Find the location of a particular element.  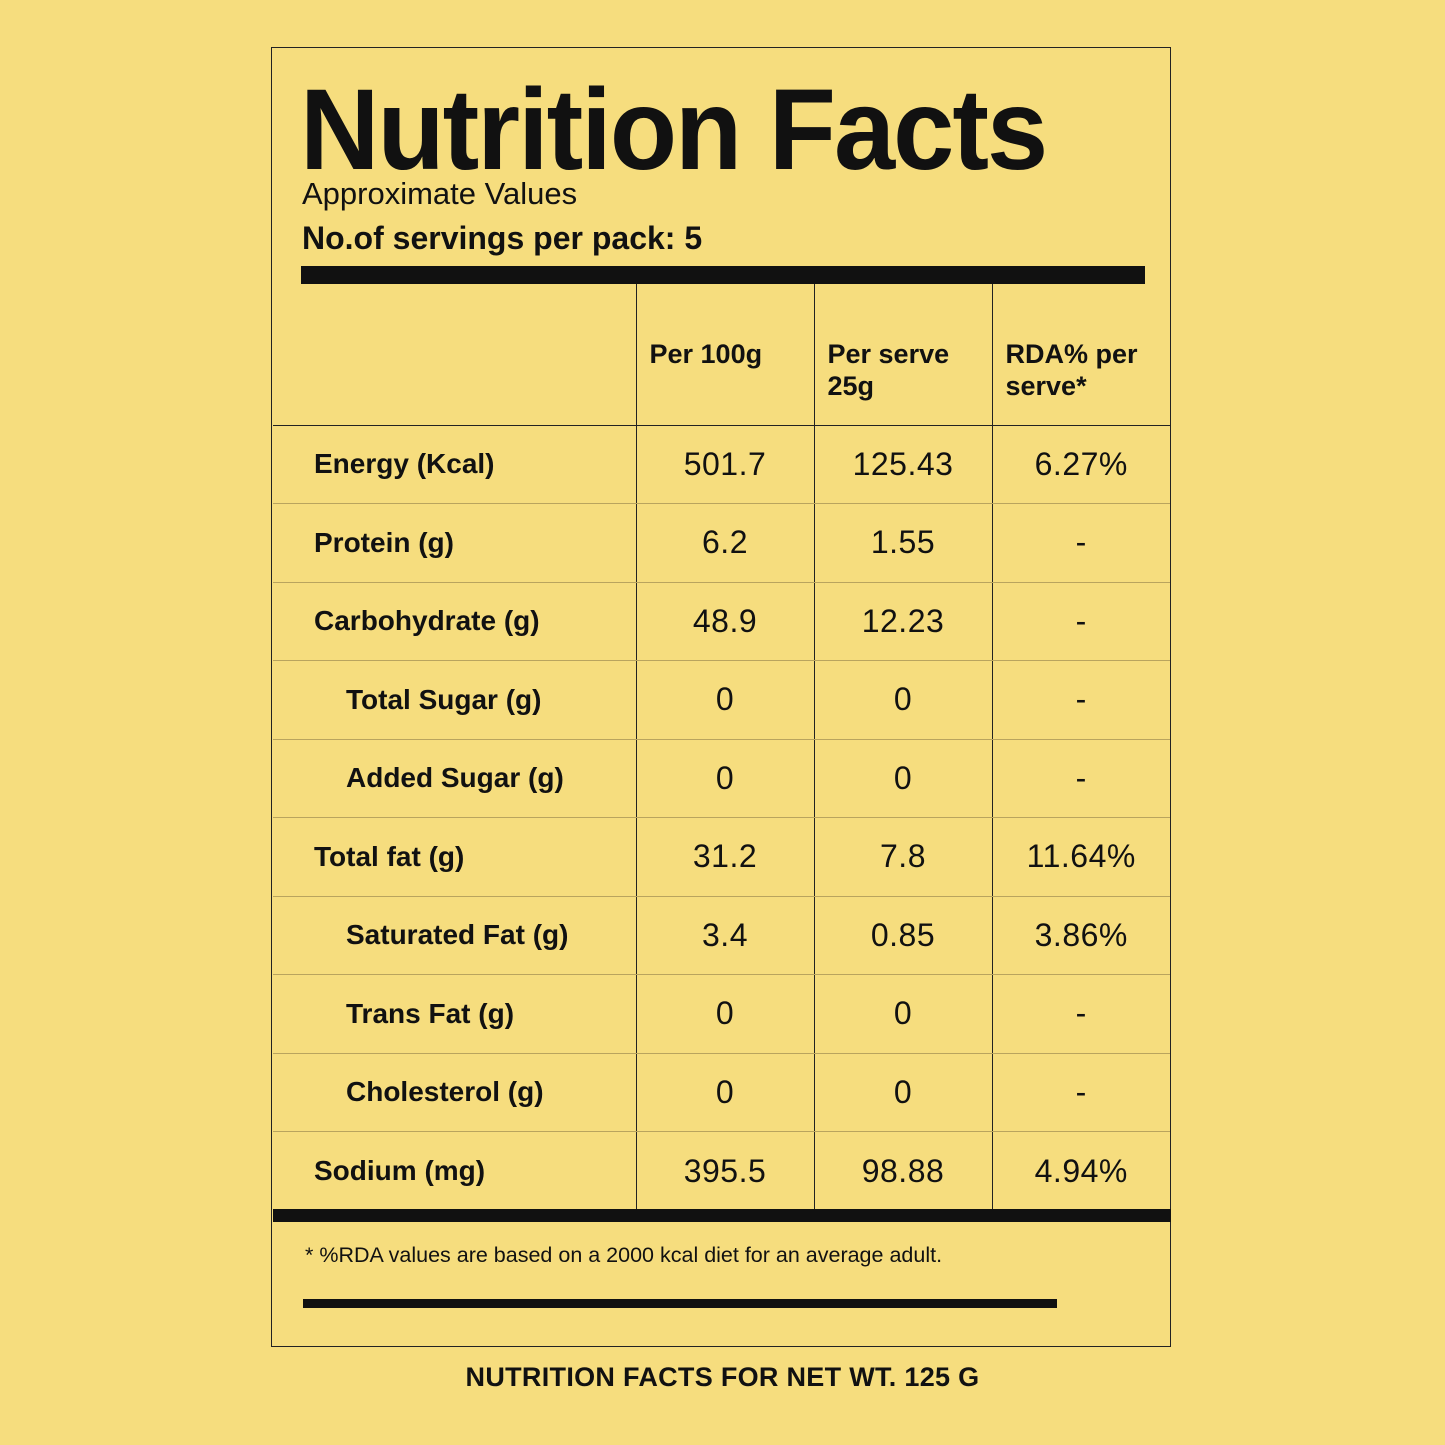

value-per-100g: 3.4 is located at coordinates (724, 935).